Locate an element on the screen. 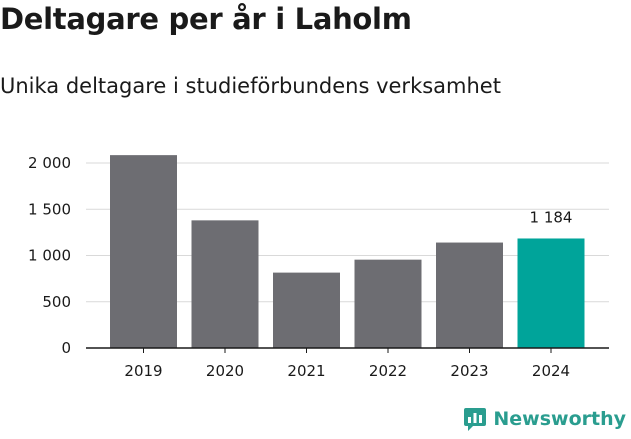 Image resolution: width=631 pixels, height=439 pixels. x-tick-label: 2019 is located at coordinates (143, 371).